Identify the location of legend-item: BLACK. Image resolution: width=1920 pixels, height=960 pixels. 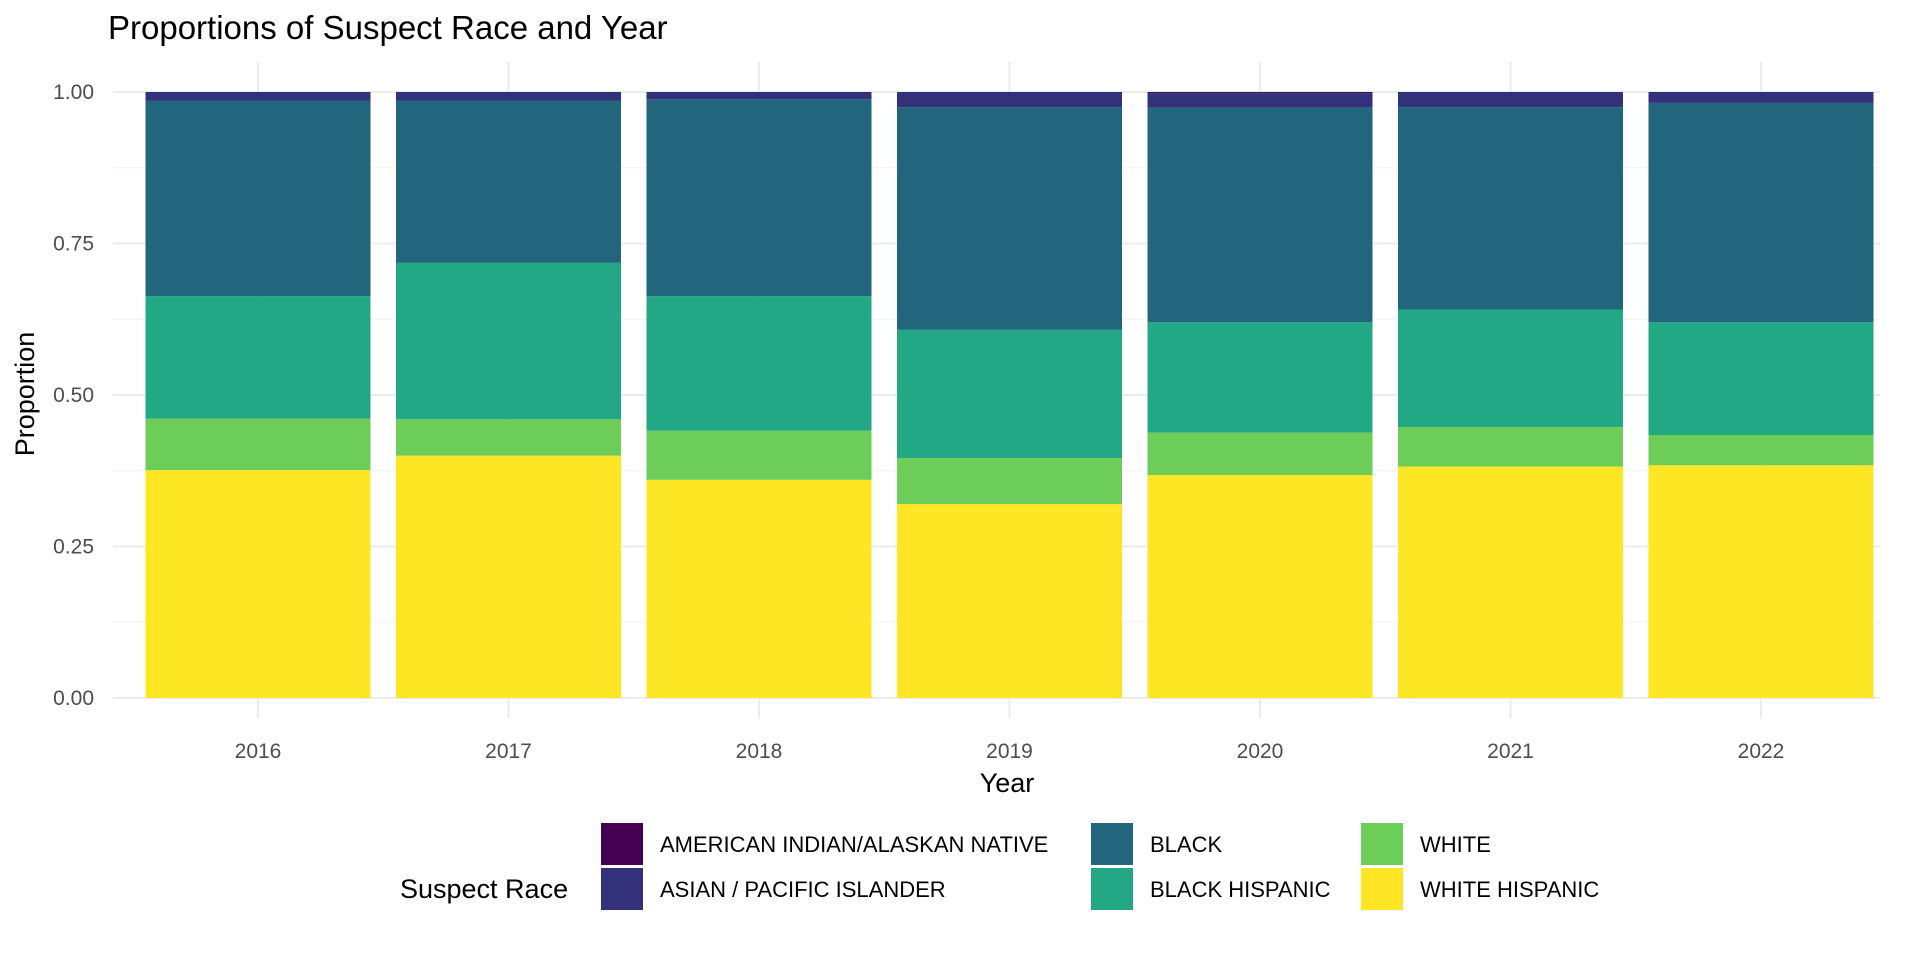
(1156, 844).